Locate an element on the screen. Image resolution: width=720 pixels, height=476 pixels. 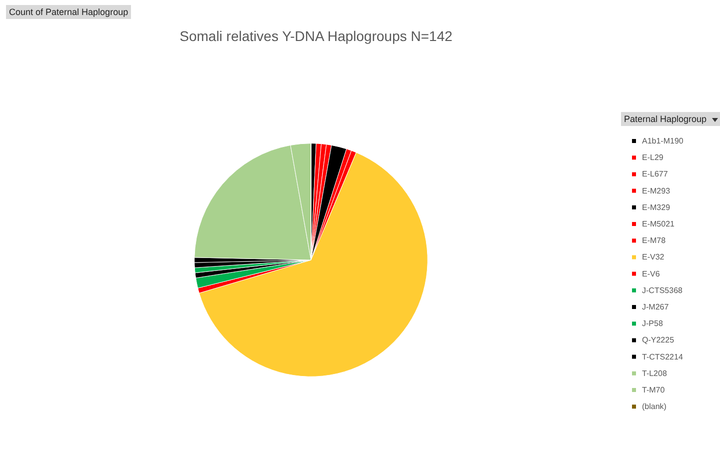
legend-label: E-M329 is located at coordinates (656, 207).